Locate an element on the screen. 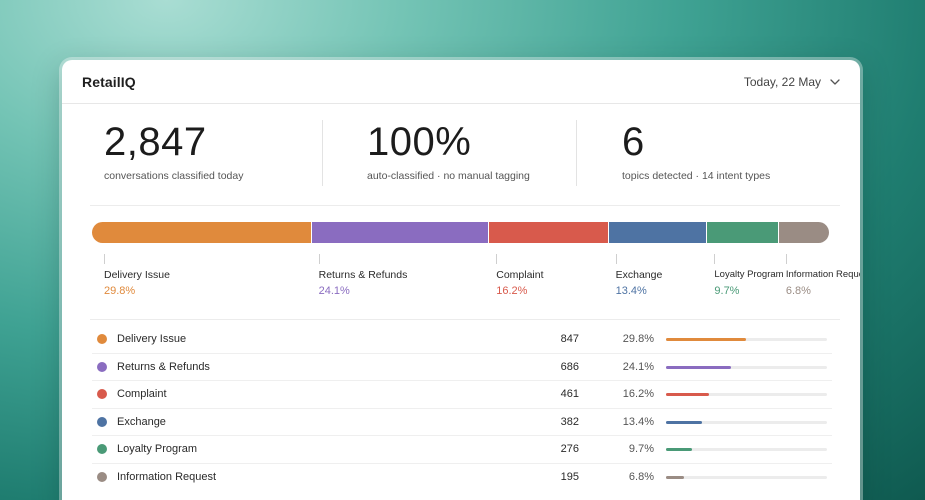  segment-label: Loyalty Program is located at coordinates (749, 274).